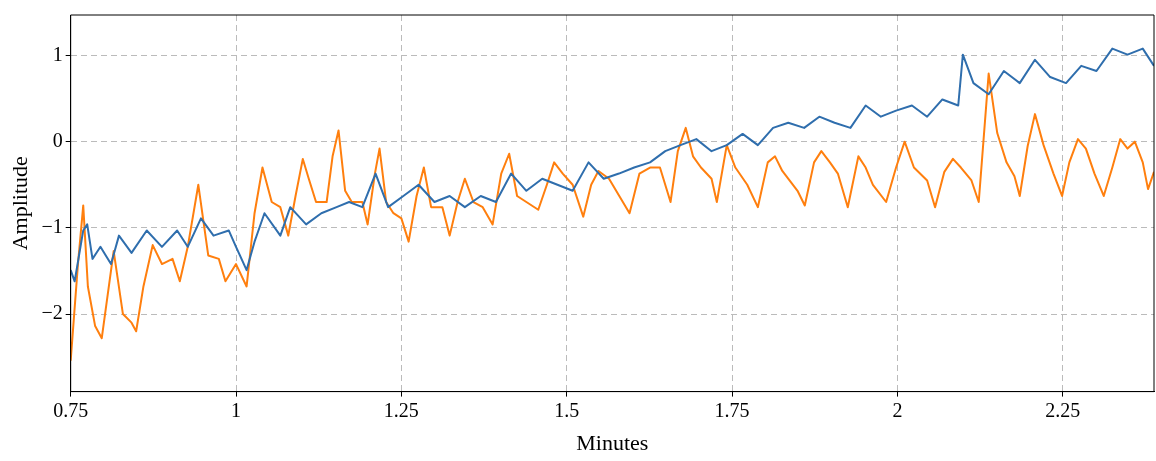  I want to click on x-tick-label: 2.25, so click(1063, 409).